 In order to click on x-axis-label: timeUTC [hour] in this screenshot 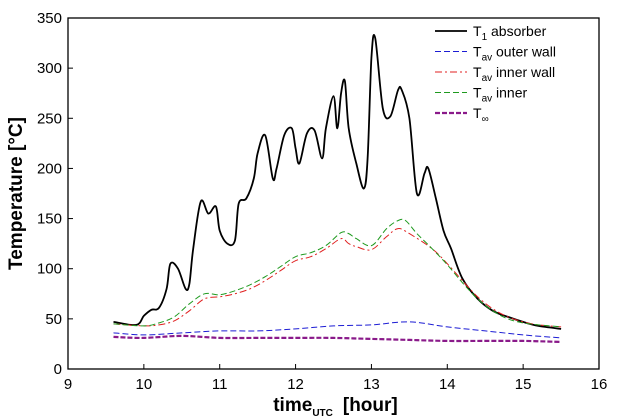, I will do `click(335, 406)`.